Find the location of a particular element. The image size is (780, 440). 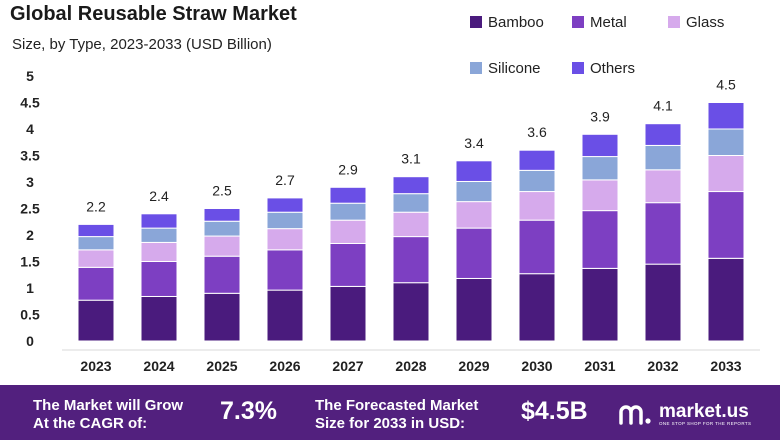

x-tick-label-2029: 2029 is located at coordinates (473, 366).